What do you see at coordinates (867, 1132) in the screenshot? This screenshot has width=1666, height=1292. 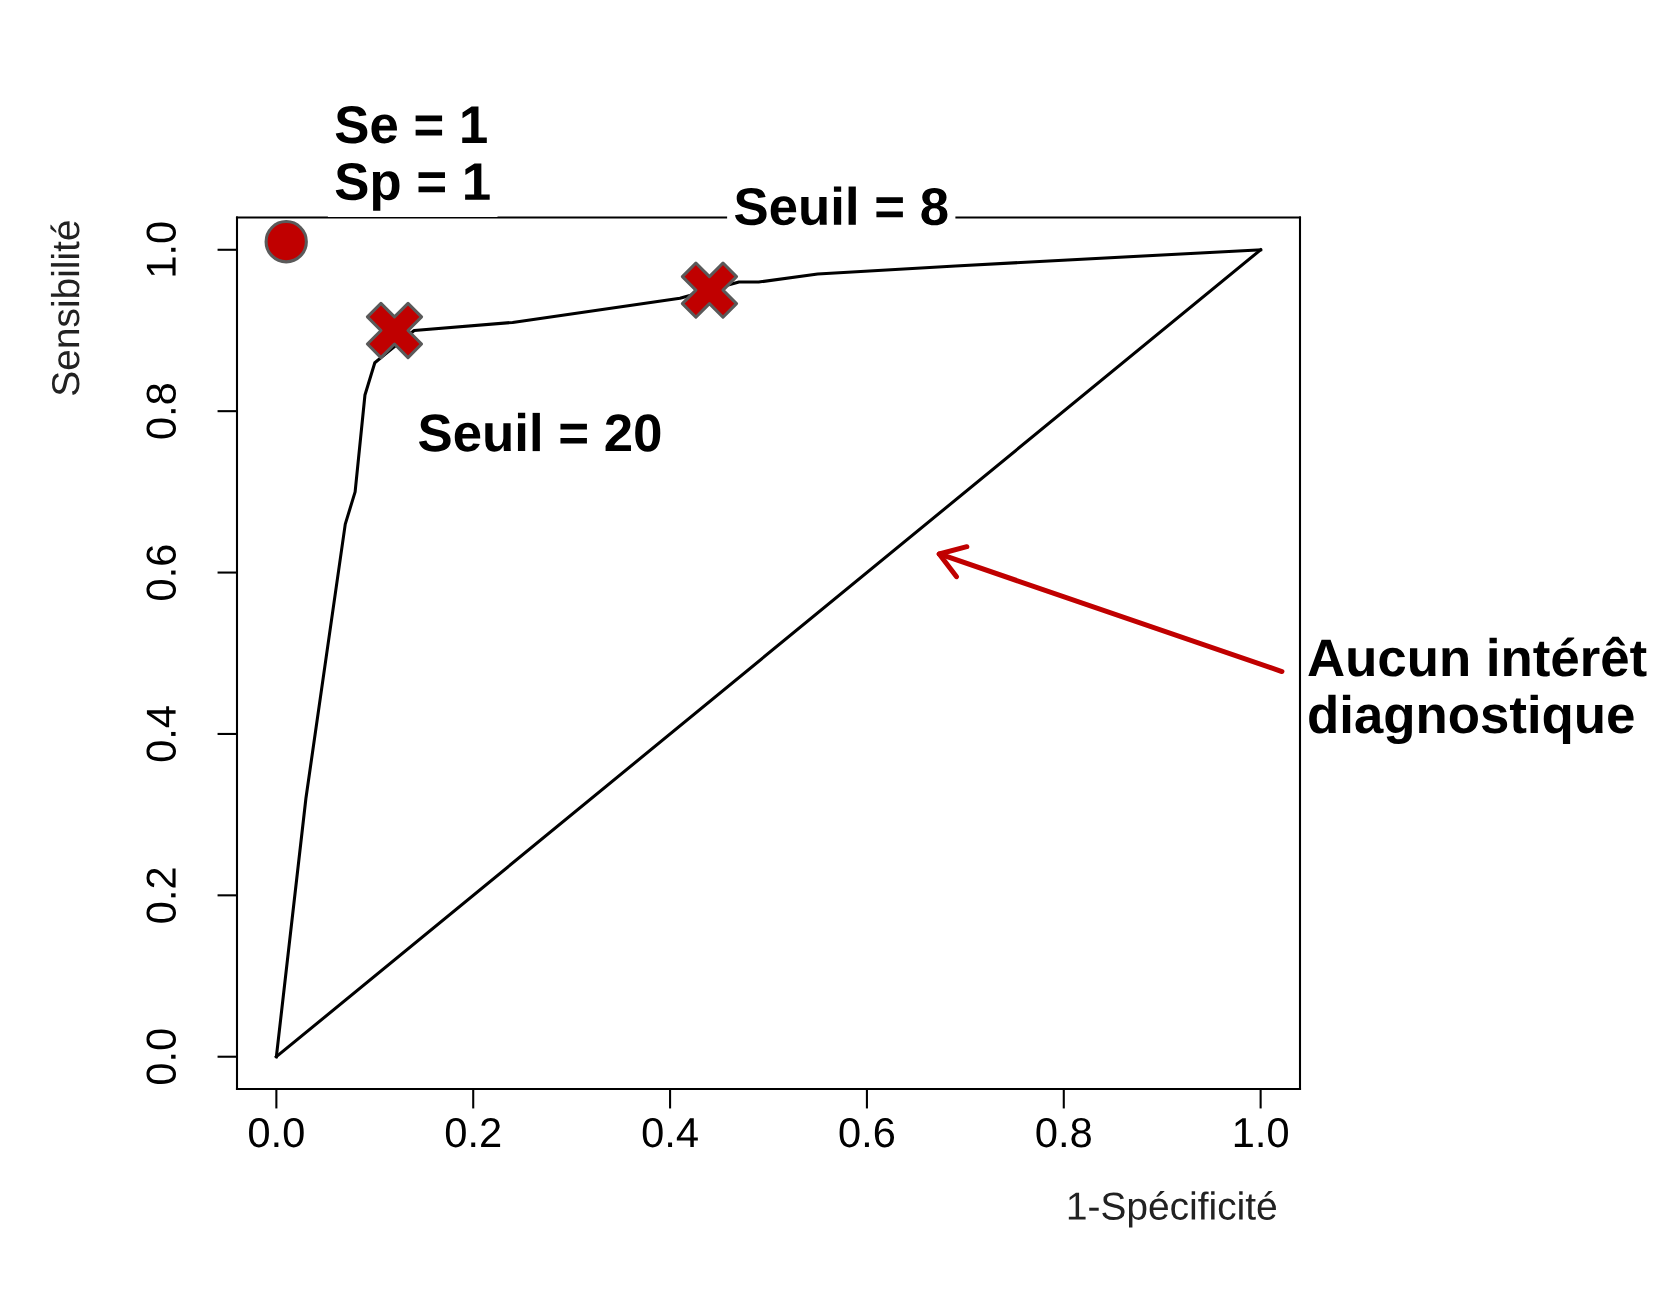 I see `x-tick-label: 0.6` at bounding box center [867, 1132].